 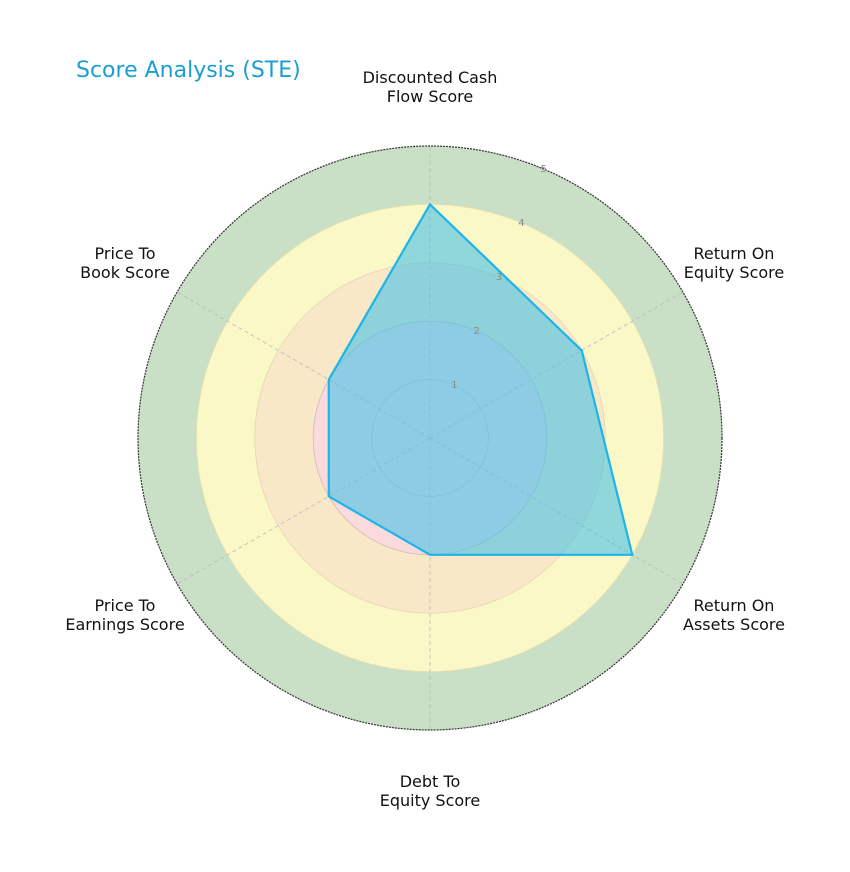 I want to click on axis-label-return-on-assets-score: Return On Assets Score, so click(x=734, y=615).